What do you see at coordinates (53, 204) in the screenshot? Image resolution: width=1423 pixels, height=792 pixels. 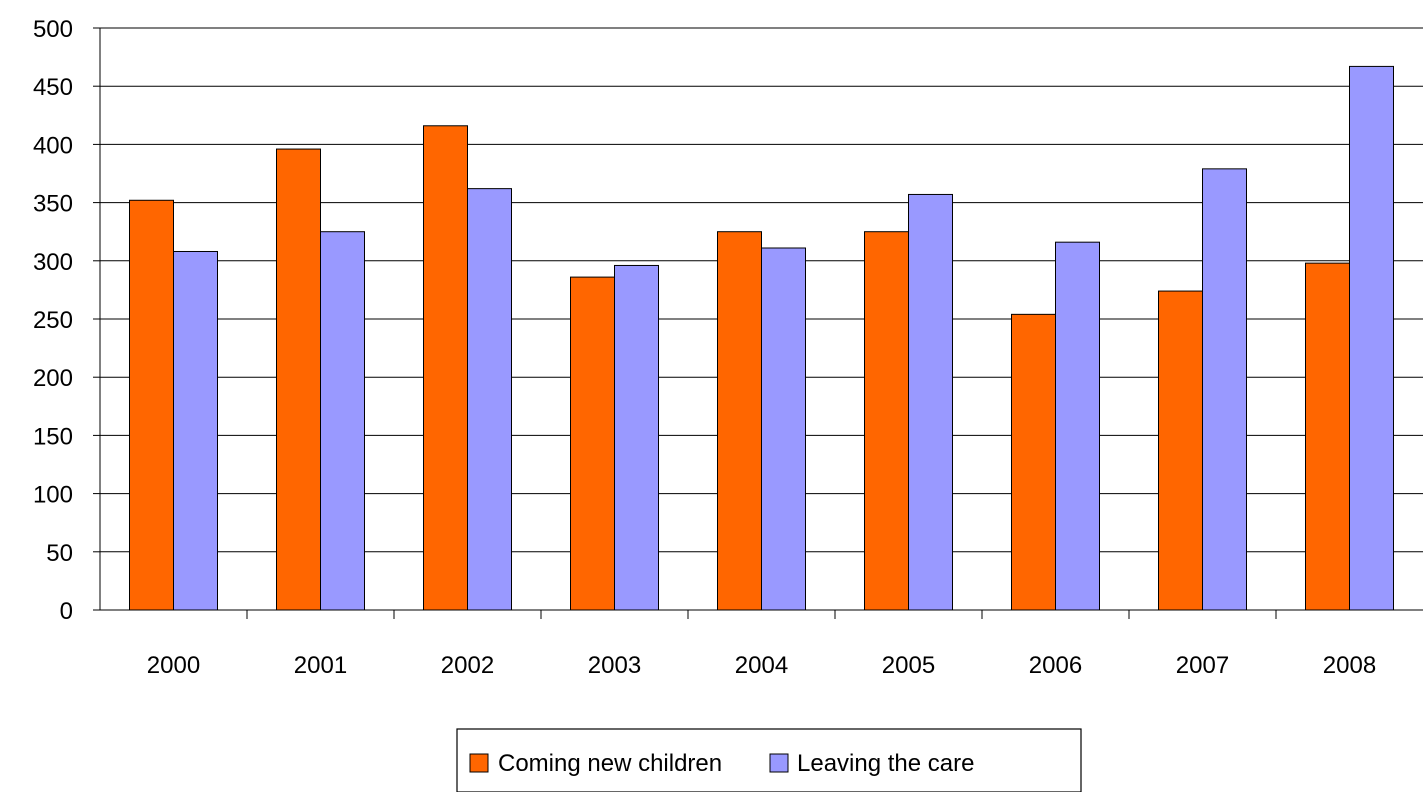 I see `y-tick-label-350: 350` at bounding box center [53, 204].